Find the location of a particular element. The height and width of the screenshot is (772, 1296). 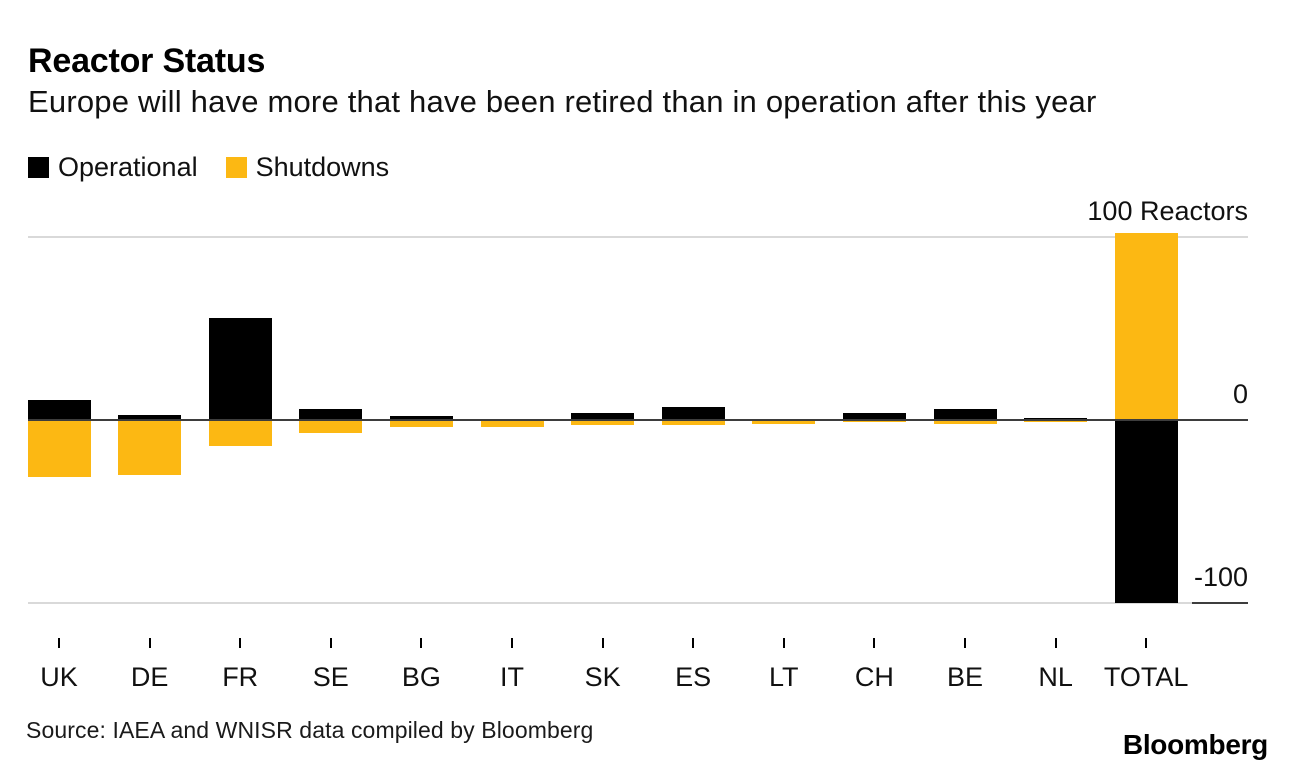

x-tick-UK is located at coordinates (59, 643).